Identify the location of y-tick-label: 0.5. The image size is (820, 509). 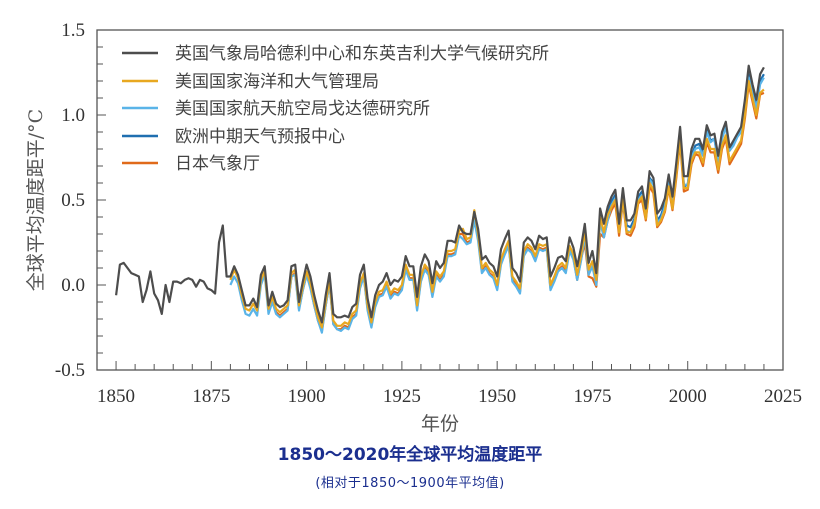
(73, 200).